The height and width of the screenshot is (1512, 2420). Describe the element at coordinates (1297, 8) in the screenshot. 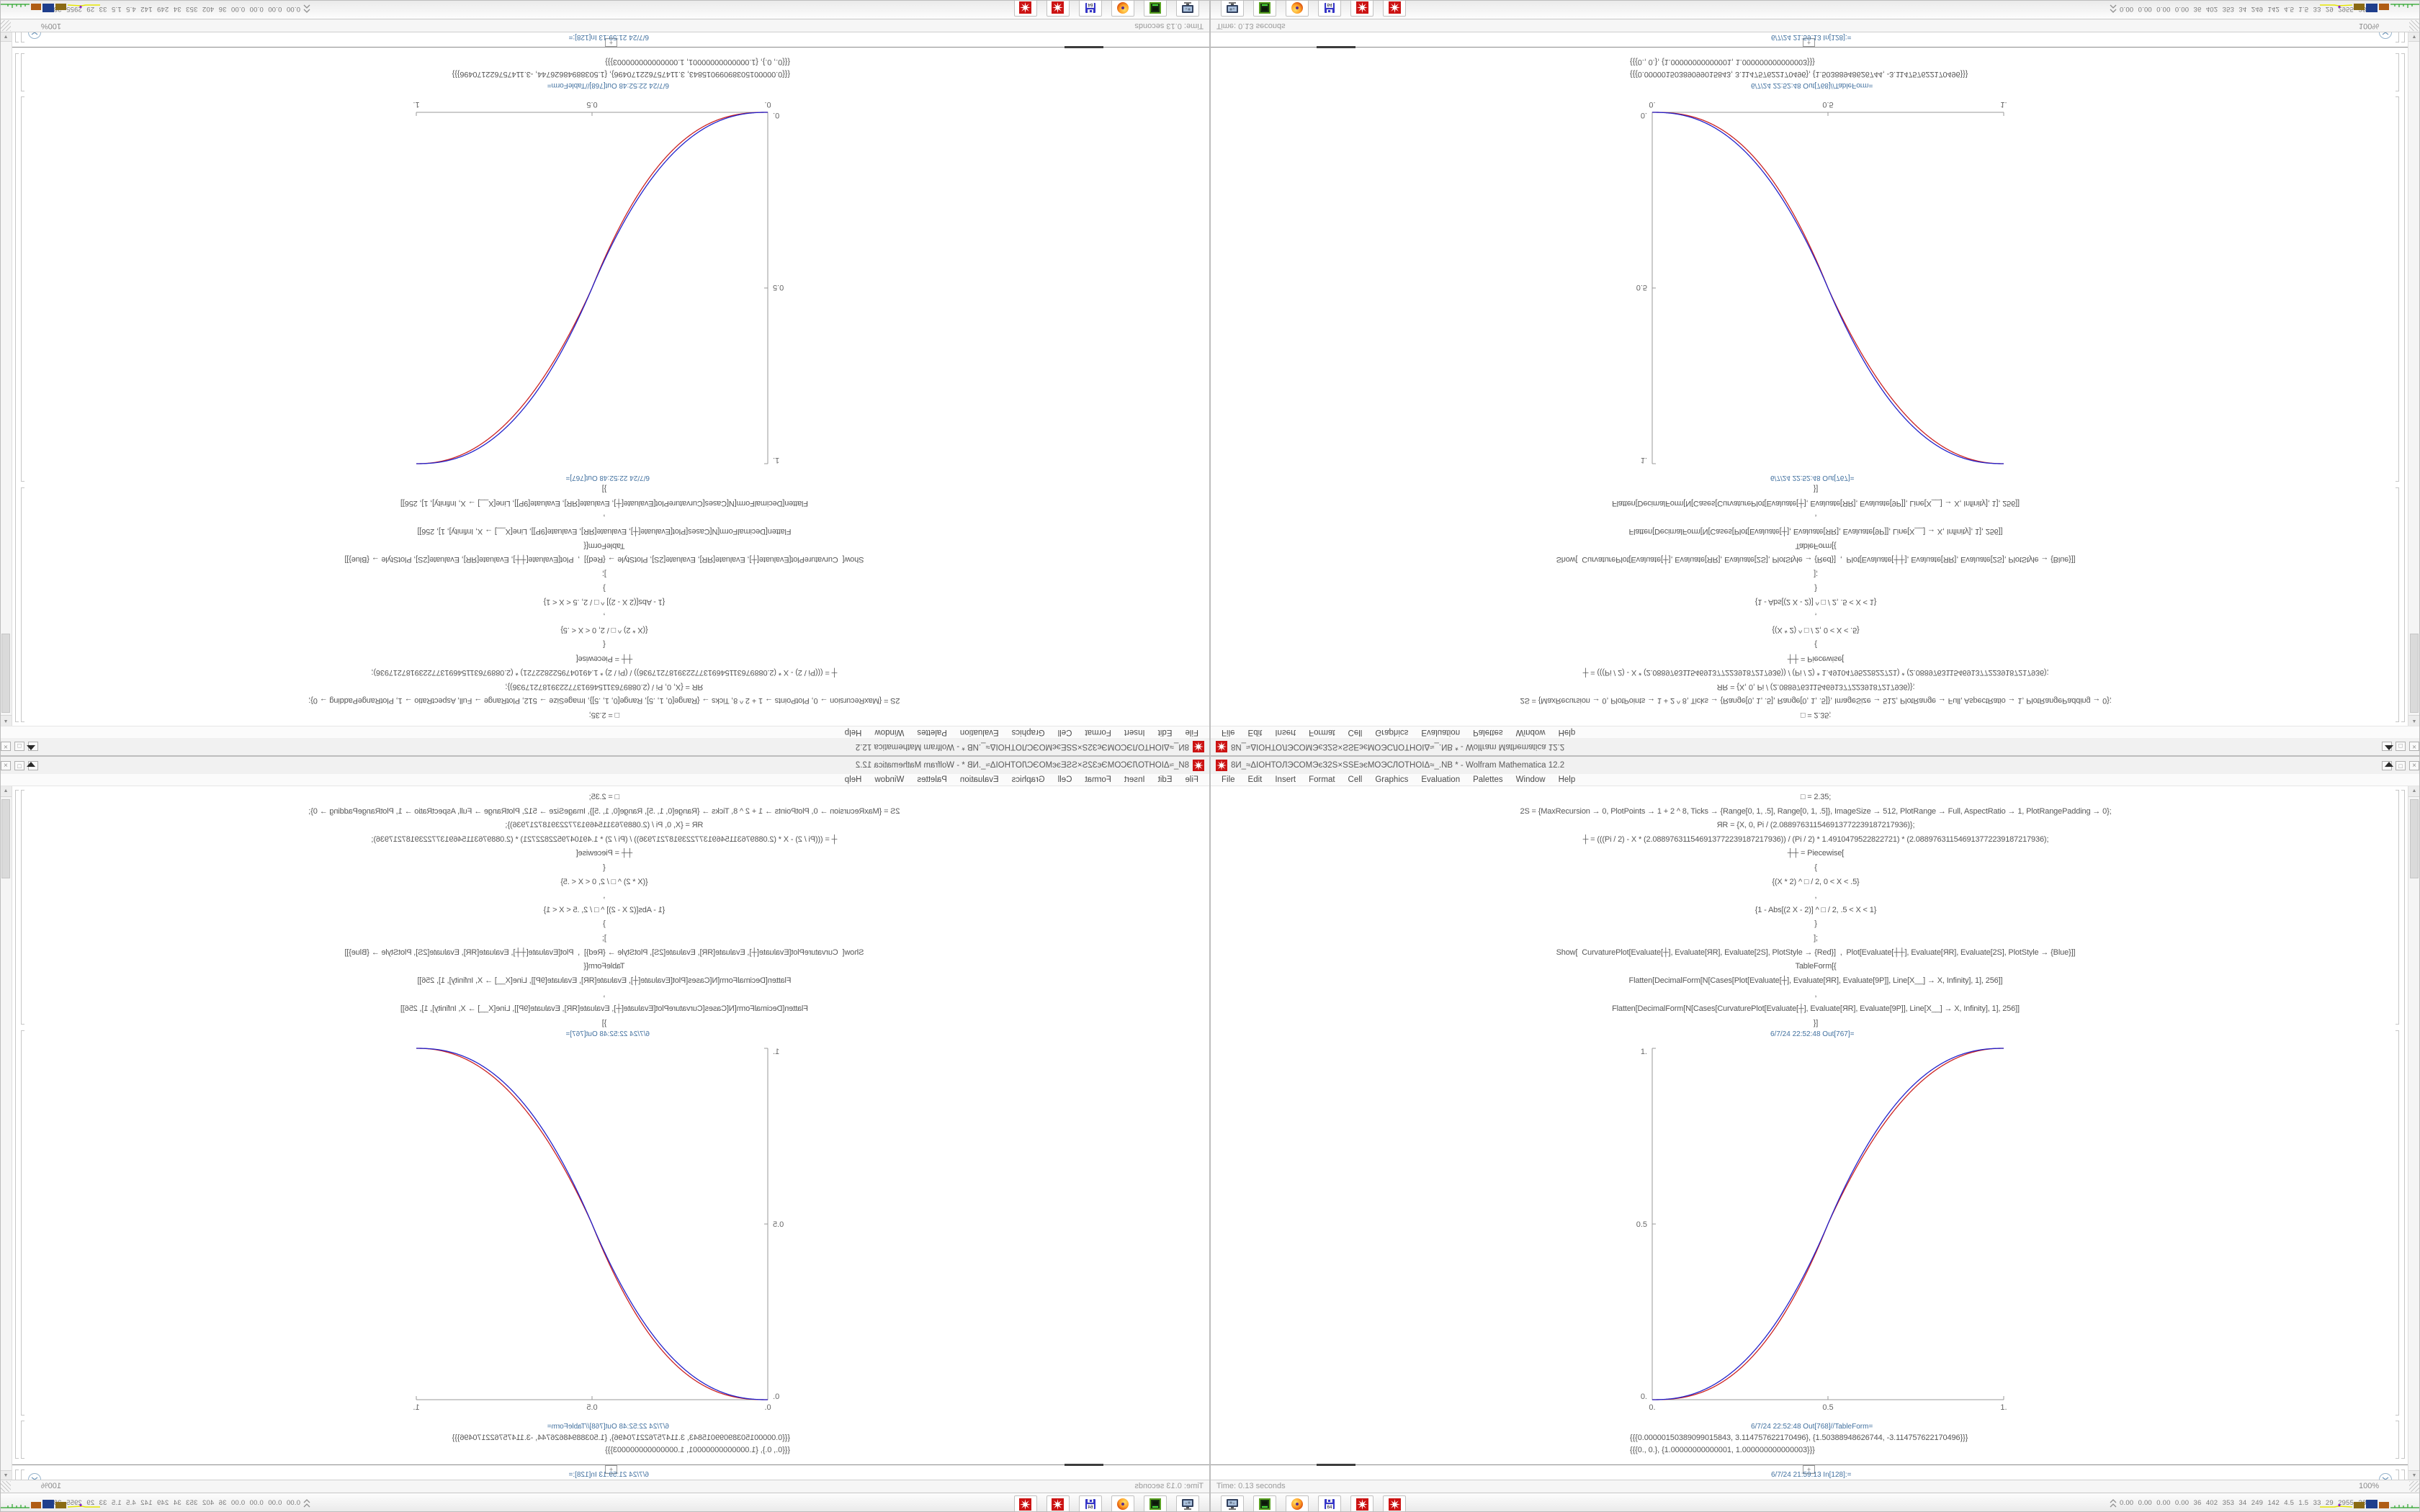

I see `taskbar-button-firefox` at that location.